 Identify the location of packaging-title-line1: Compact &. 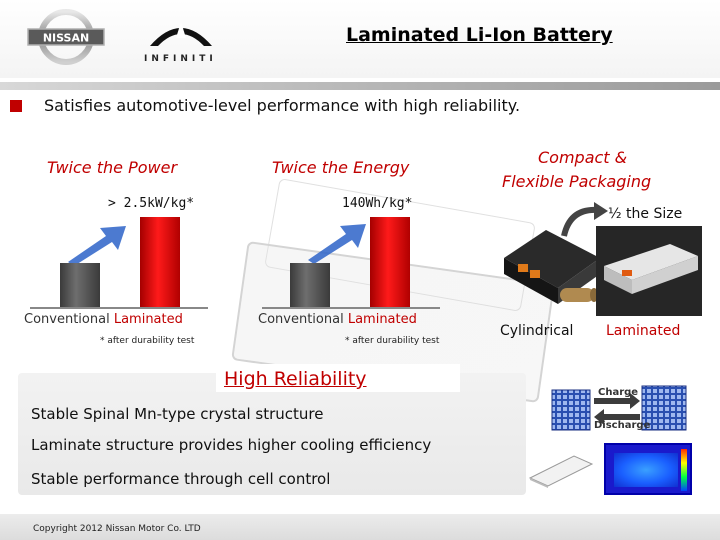
(583, 157).